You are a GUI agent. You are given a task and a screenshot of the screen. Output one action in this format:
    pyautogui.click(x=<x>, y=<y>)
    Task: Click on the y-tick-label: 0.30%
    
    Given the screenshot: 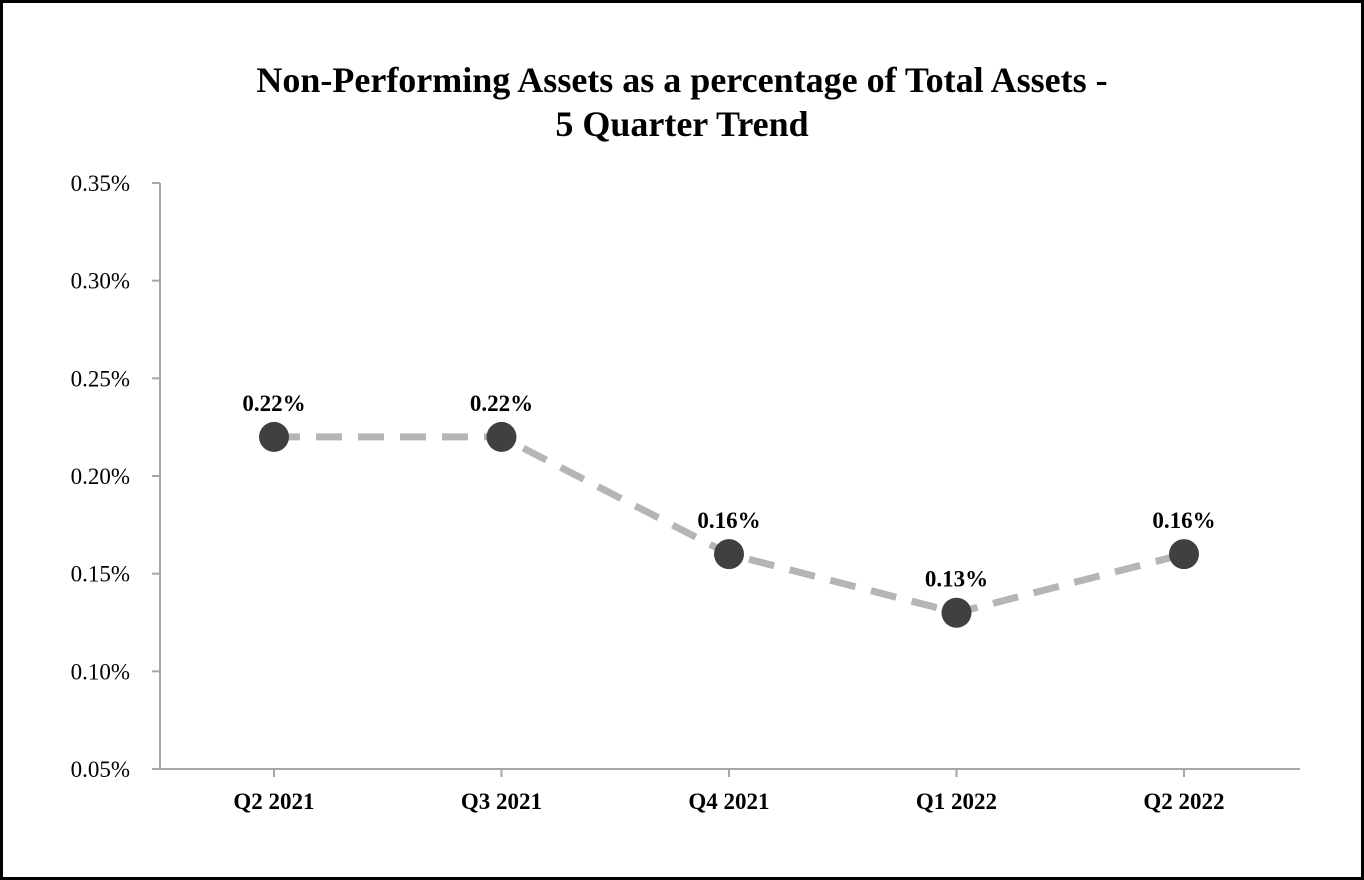 What is the action you would take?
    pyautogui.click(x=100, y=281)
    